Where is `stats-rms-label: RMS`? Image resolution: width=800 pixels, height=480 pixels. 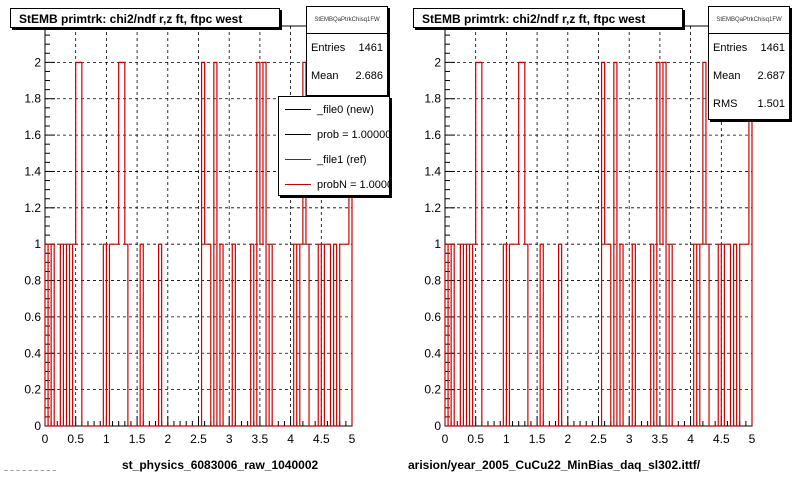
stats-rms-label: RMS is located at coordinates (725, 104).